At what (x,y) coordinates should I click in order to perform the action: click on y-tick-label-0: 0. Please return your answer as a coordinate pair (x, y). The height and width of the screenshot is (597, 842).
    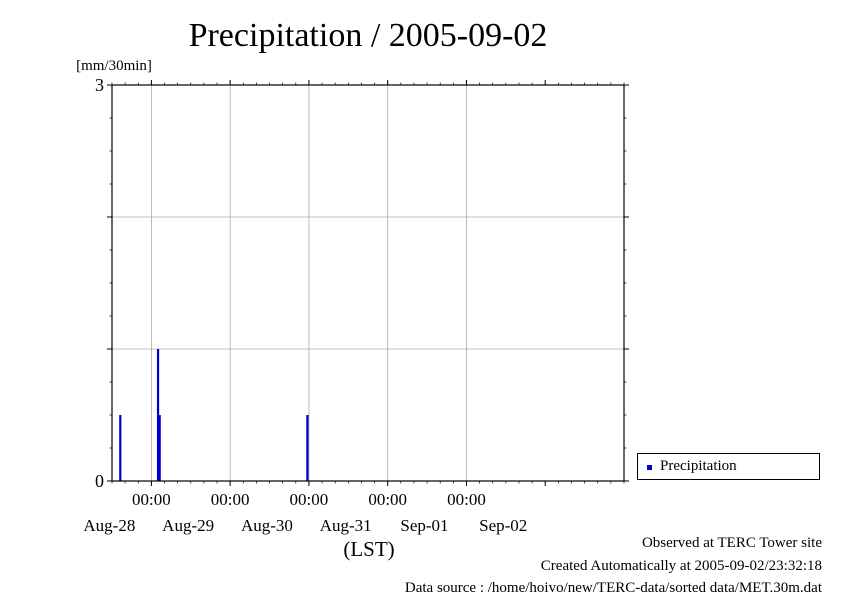
    Looking at the image, I should click on (99, 481).